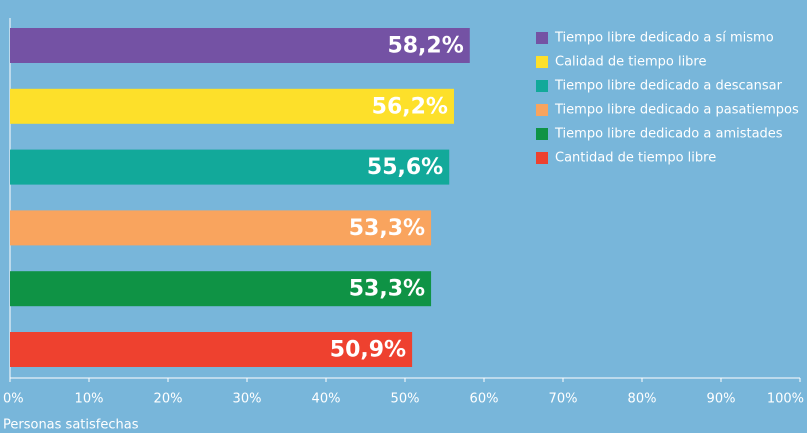 Image resolution: width=807 pixels, height=433 pixels. Describe the element at coordinates (410, 106) in the screenshot. I see `value-label: 56,2%` at that location.